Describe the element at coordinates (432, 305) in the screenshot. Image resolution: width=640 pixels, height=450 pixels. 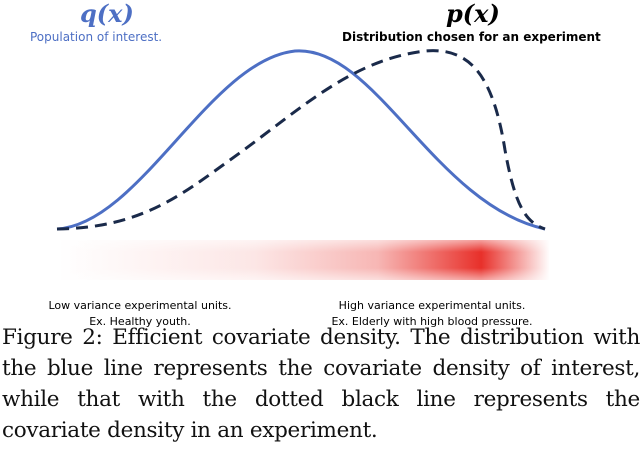
I see `high-variance-line1: High variance experimental units.` at that location.